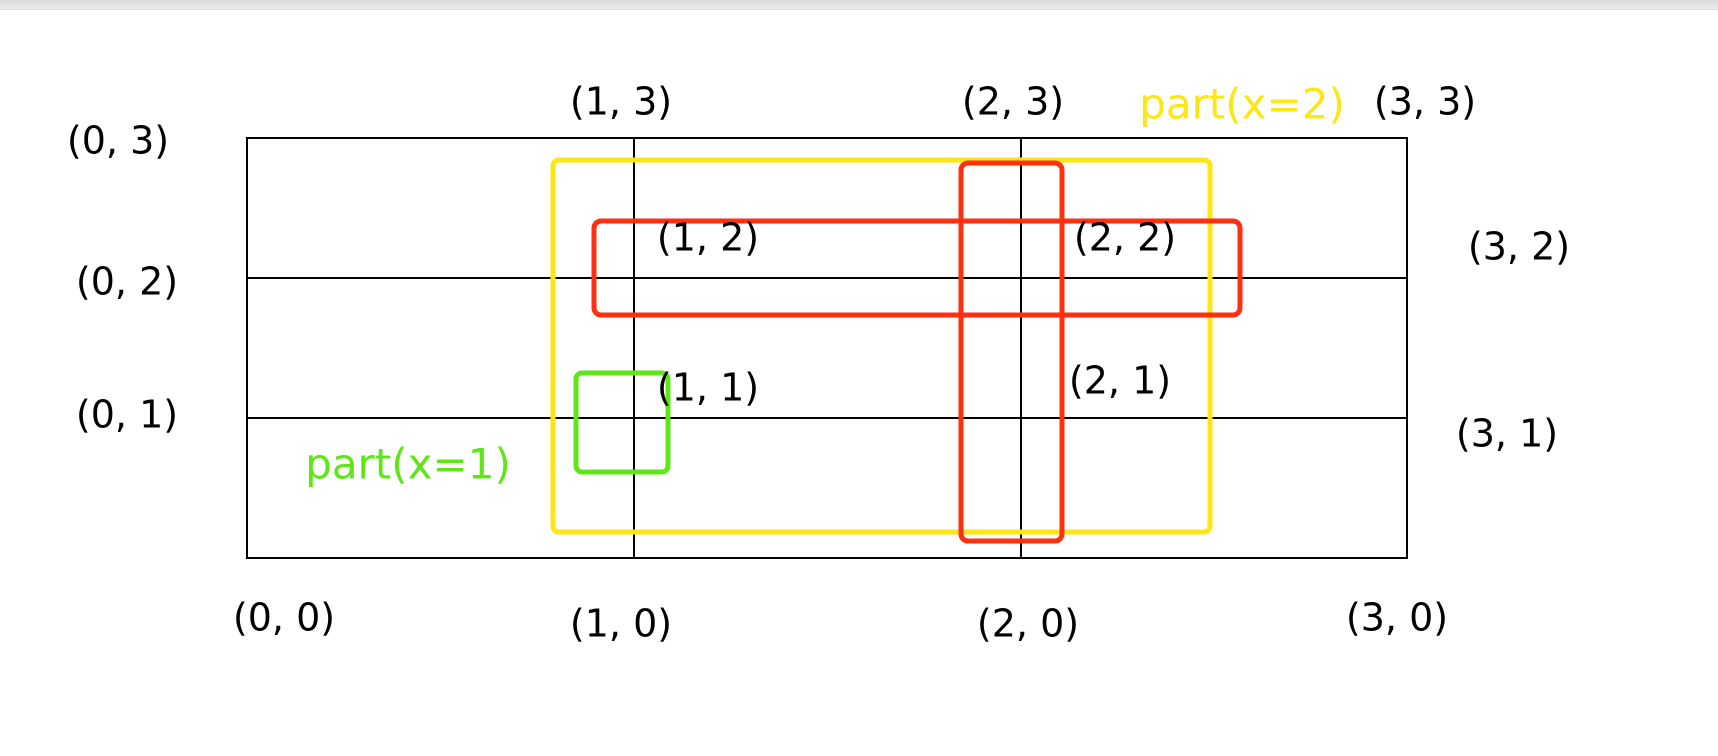 This screenshot has height=756, width=1718. What do you see at coordinates (622, 422) in the screenshot?
I see `part-x1-box` at bounding box center [622, 422].